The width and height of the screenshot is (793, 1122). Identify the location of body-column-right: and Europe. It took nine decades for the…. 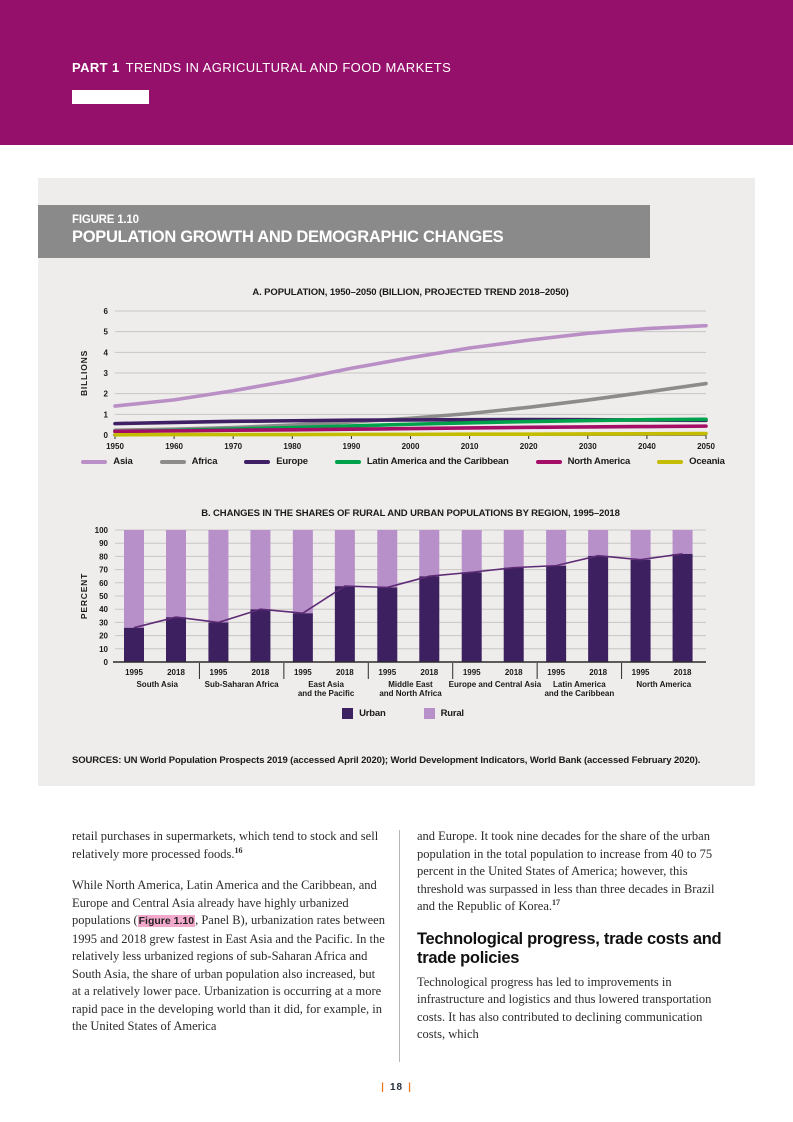
(573, 943).